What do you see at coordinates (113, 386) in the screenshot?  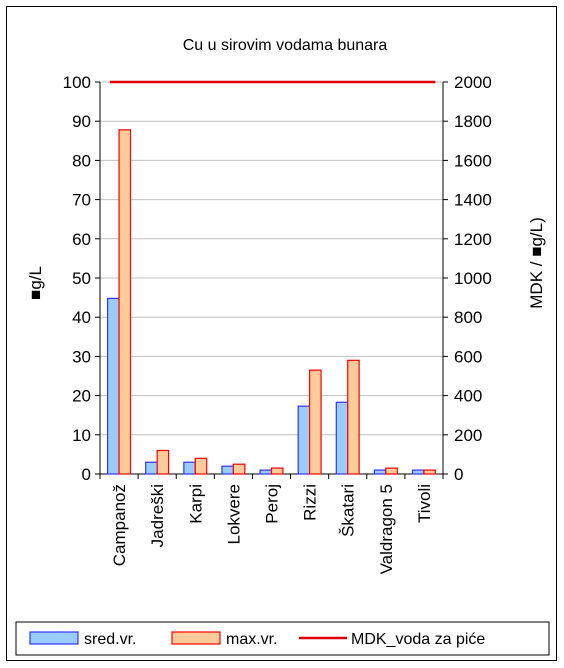 I see `bar-sred.vr.-0` at bounding box center [113, 386].